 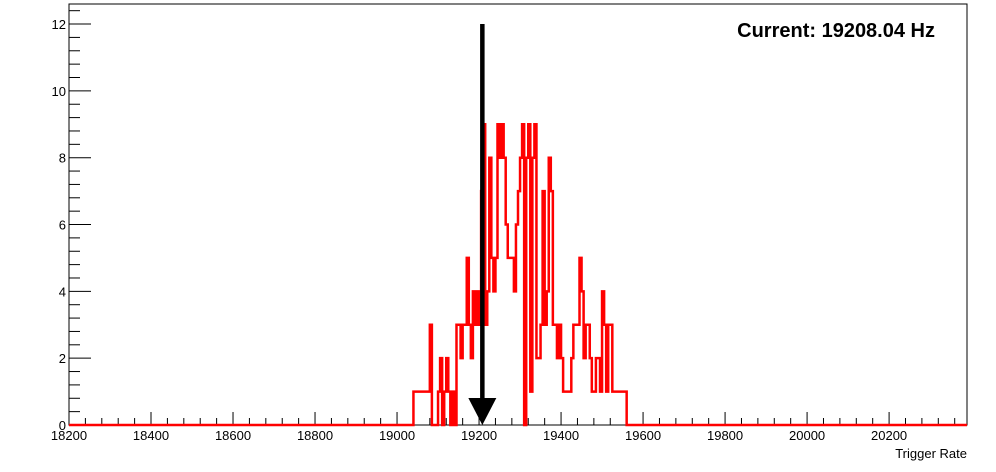 What do you see at coordinates (59, 24) in the screenshot?
I see `y-tick-label: 12` at bounding box center [59, 24].